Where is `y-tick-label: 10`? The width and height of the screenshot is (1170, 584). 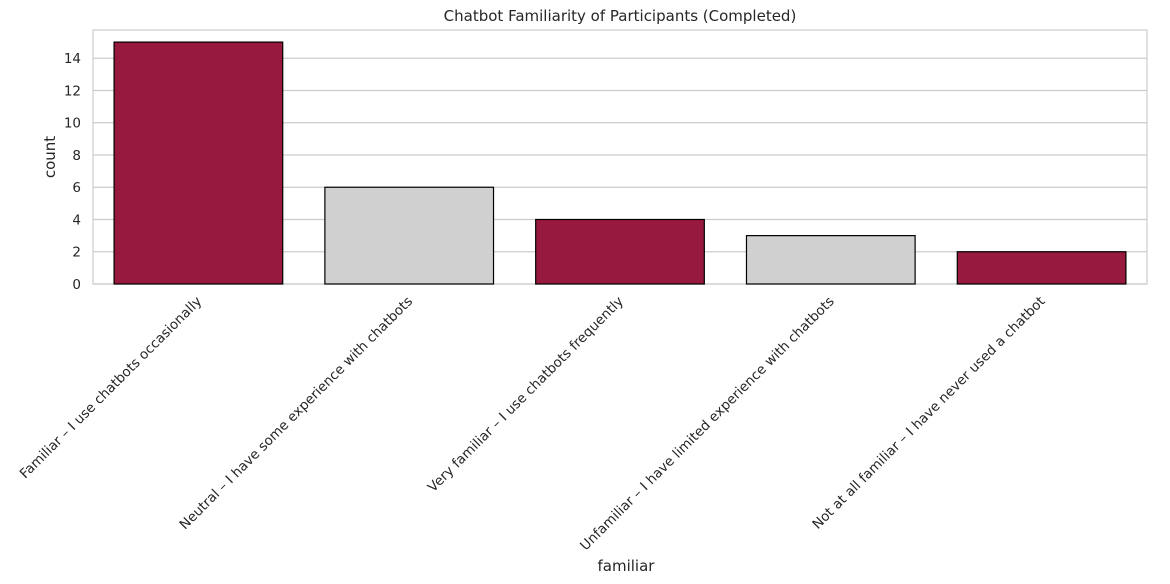 y-tick-label: 10 is located at coordinates (72, 124).